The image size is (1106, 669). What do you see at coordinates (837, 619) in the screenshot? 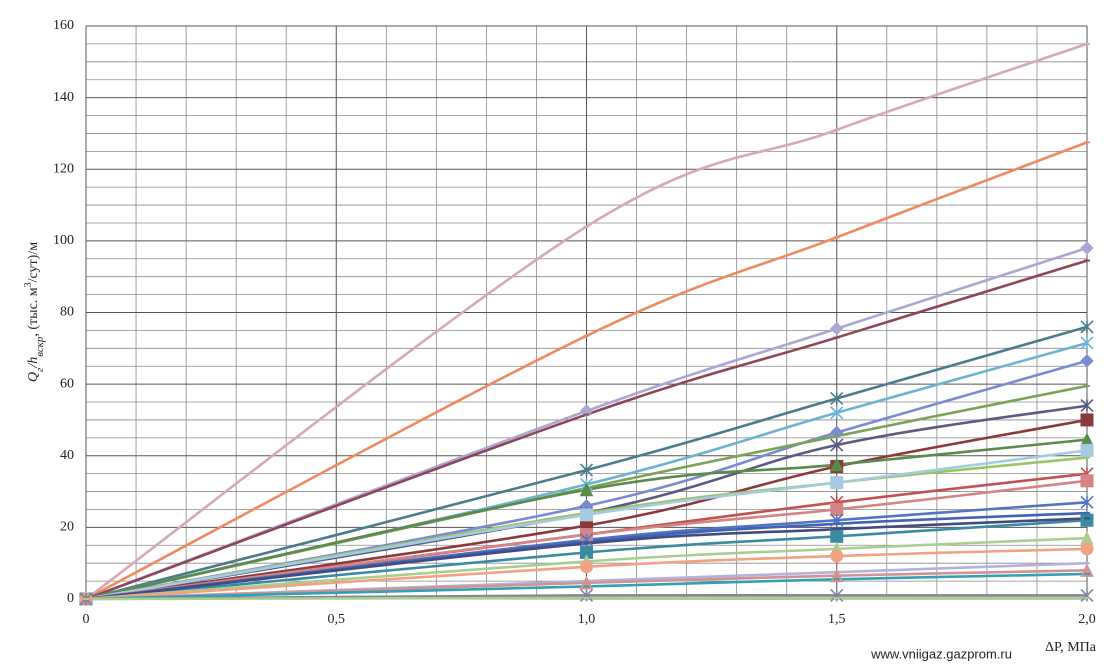
I see `x-tick-label: 1,5` at bounding box center [837, 619].